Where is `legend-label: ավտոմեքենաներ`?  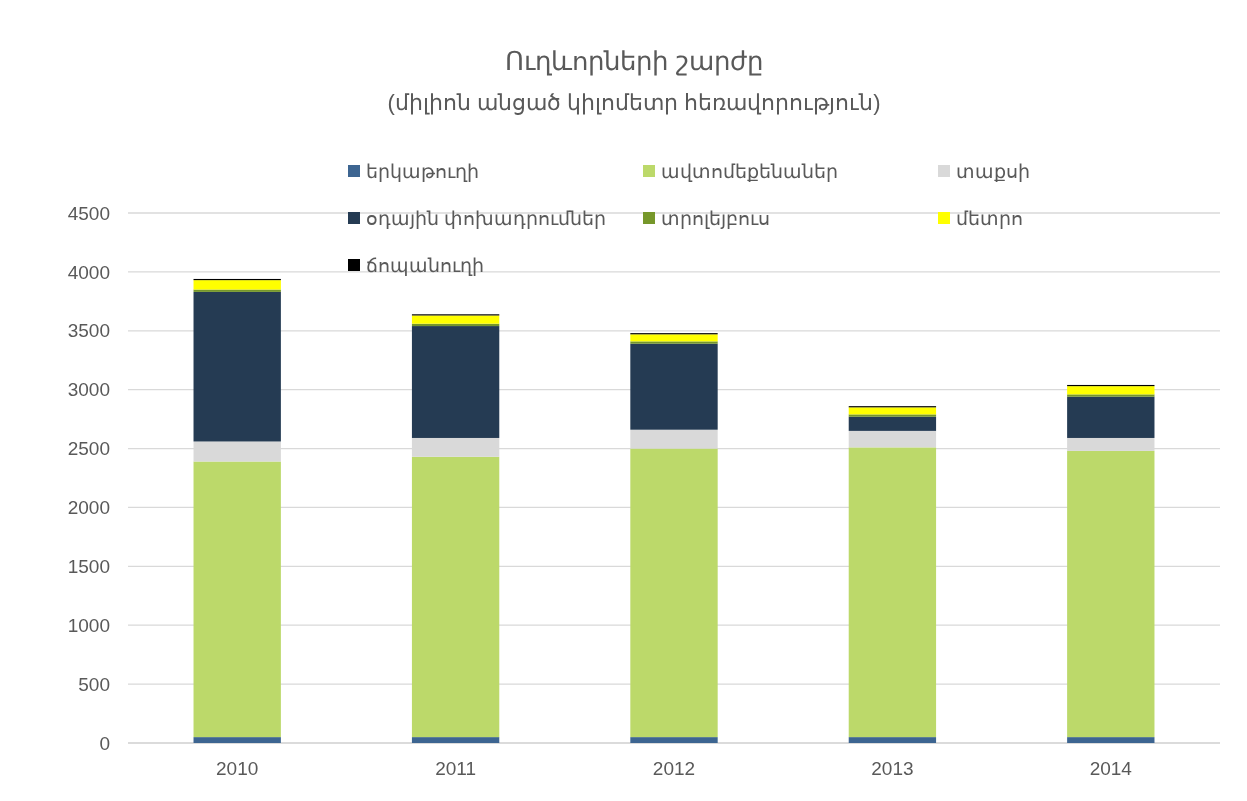 legend-label: ավտոմեքենաներ is located at coordinates (749, 171).